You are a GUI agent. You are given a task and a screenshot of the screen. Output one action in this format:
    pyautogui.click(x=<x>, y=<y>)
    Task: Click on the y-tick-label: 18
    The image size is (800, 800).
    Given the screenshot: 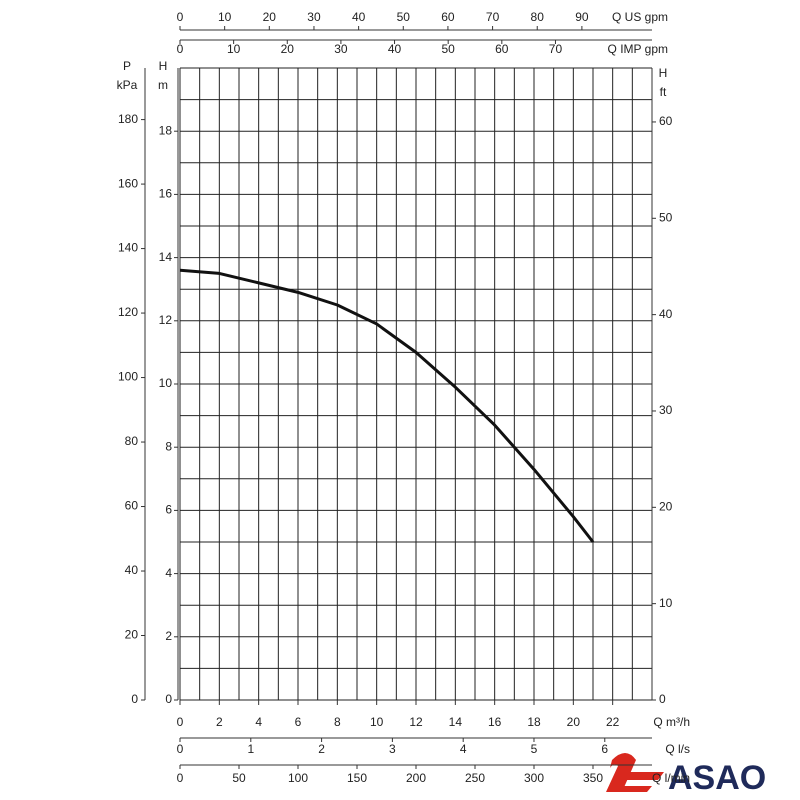 What is the action you would take?
    pyautogui.click(x=166, y=130)
    